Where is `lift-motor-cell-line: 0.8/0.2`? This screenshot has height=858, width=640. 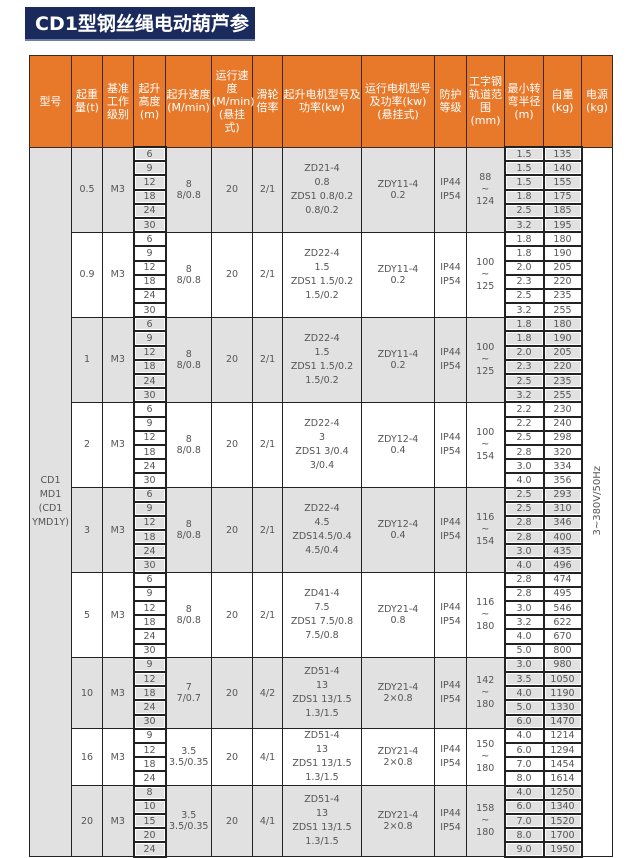
lift-motor-cell-line: 0.8/0.2 is located at coordinates (322, 210).